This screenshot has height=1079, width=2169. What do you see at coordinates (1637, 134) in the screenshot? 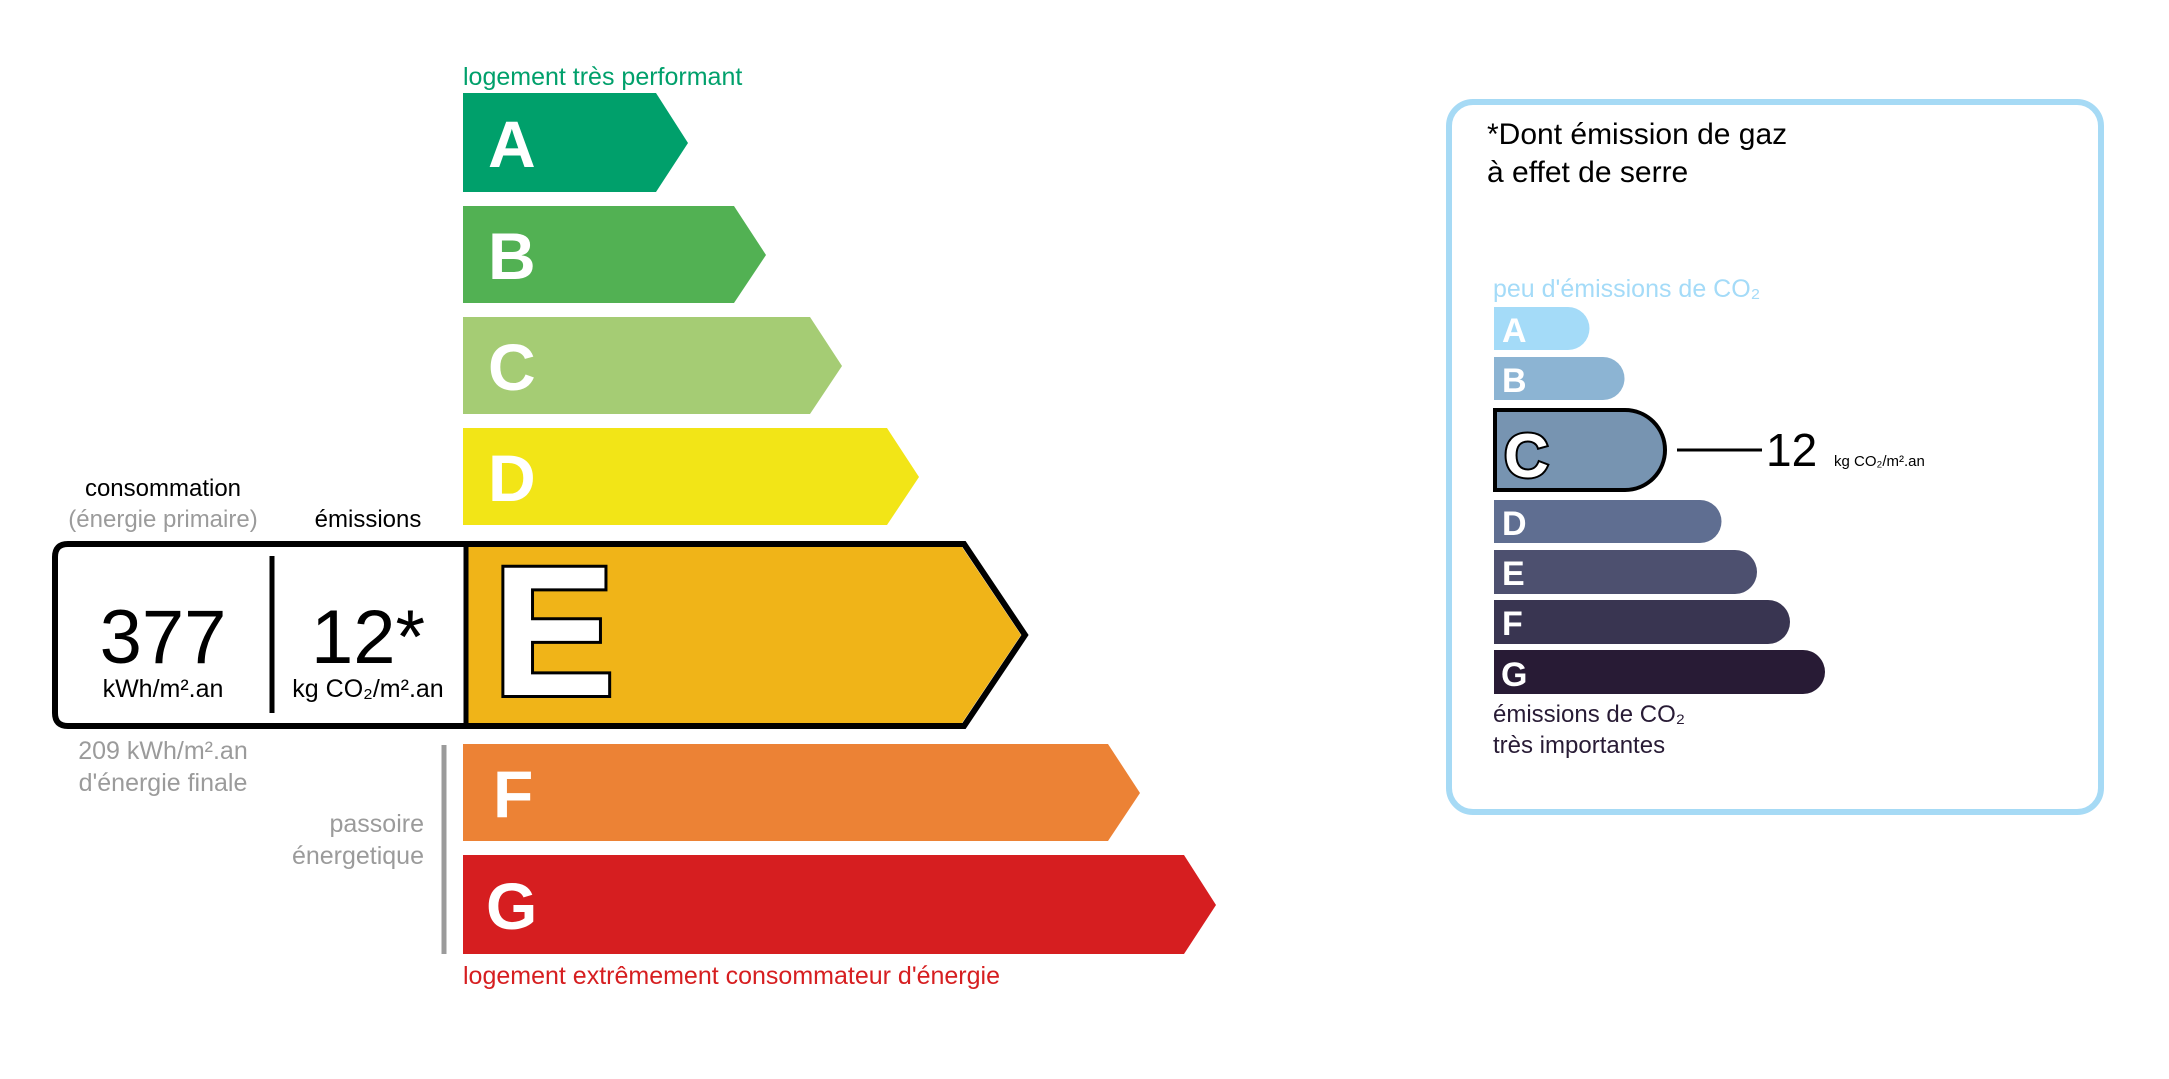
I see `ges-title-1: *Dont émission de gaz` at bounding box center [1637, 134].